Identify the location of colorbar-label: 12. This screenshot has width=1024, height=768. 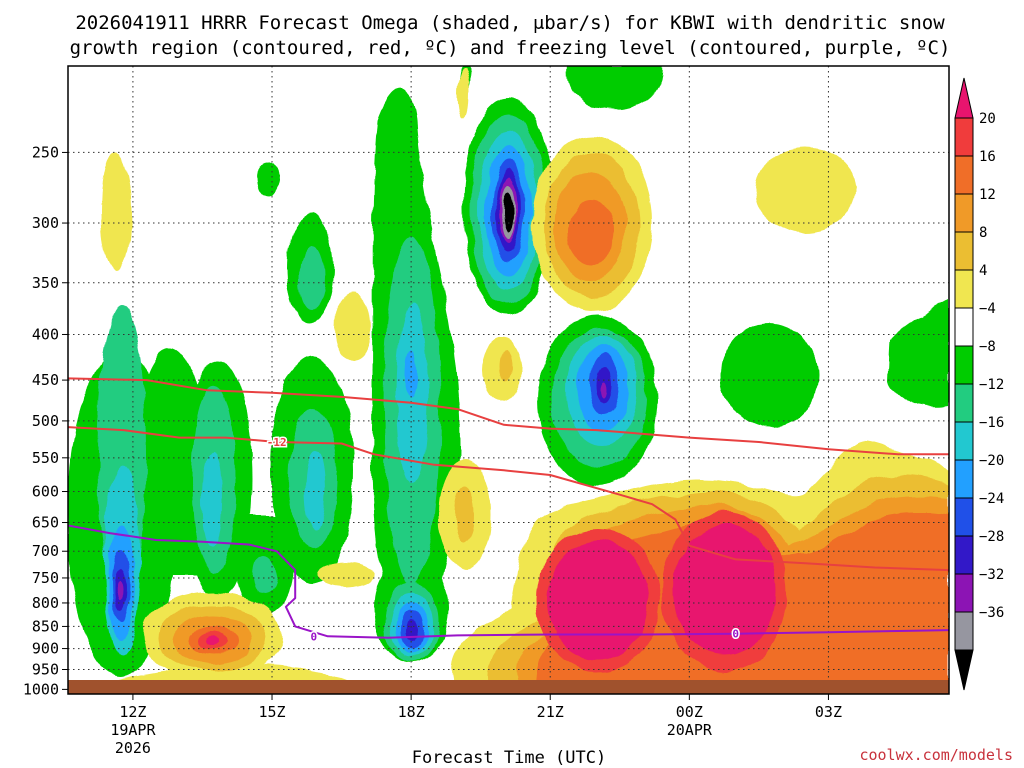
(987, 195).